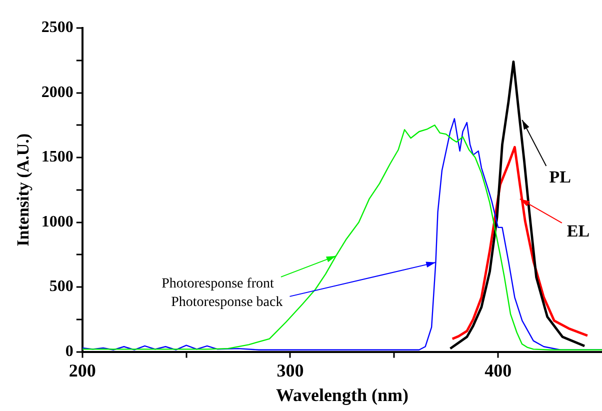  Describe the element at coordinates (290, 370) in the screenshot. I see `x-tick-label: 300` at that location.